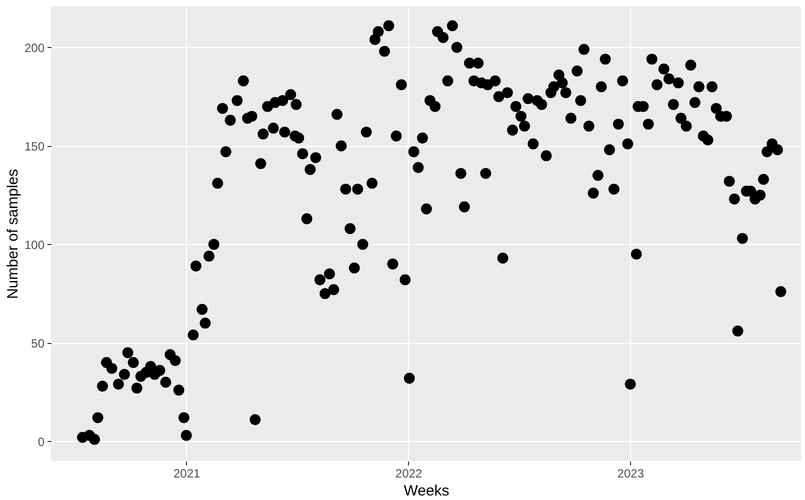  I want to click on y-tick-label: 100, so click(34, 245).